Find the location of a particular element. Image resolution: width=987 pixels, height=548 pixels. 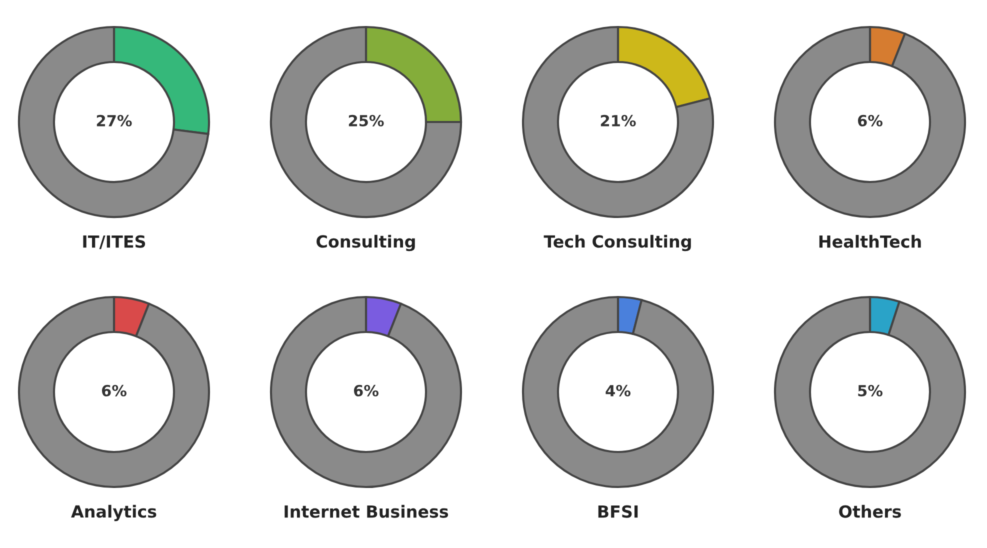

text: BFSI is located at coordinates (618, 511).